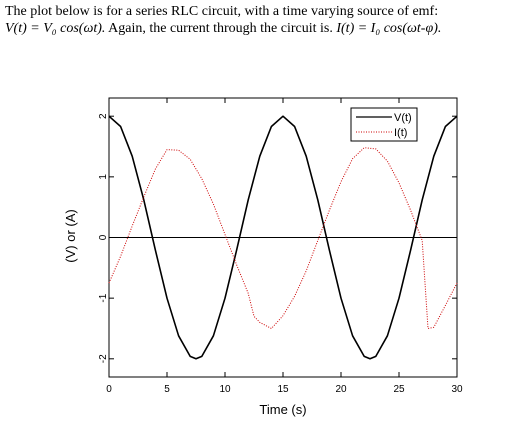 This screenshot has width=513, height=432. What do you see at coordinates (103, 177) in the screenshot?
I see `y-tick-label-1: 1` at bounding box center [103, 177].